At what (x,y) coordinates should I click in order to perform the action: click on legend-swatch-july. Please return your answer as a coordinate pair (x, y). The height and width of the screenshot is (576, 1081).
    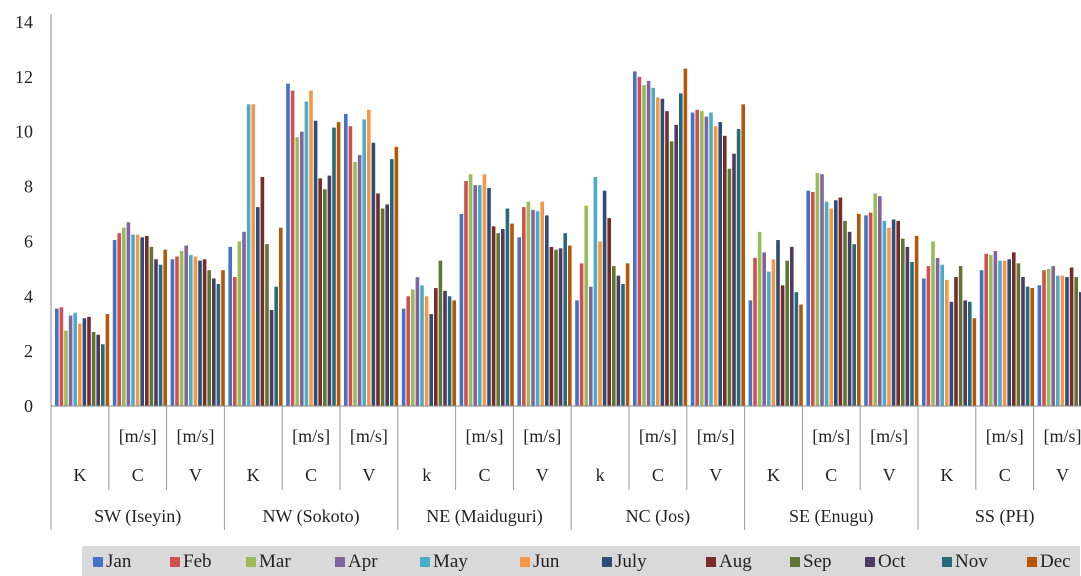
    Looking at the image, I should click on (607, 562).